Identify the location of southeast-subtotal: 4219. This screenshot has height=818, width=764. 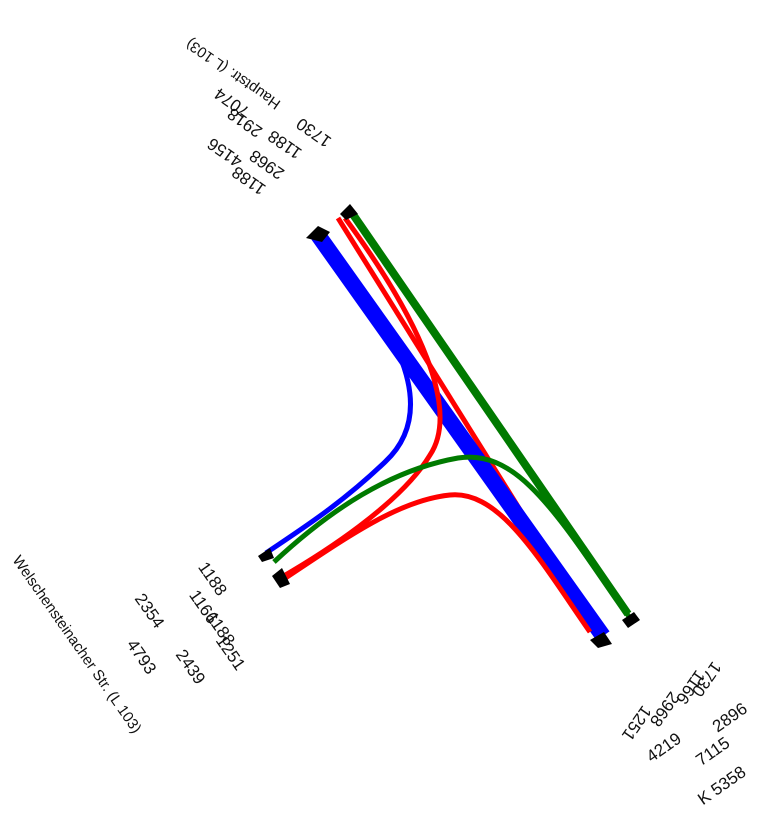
(664, 747).